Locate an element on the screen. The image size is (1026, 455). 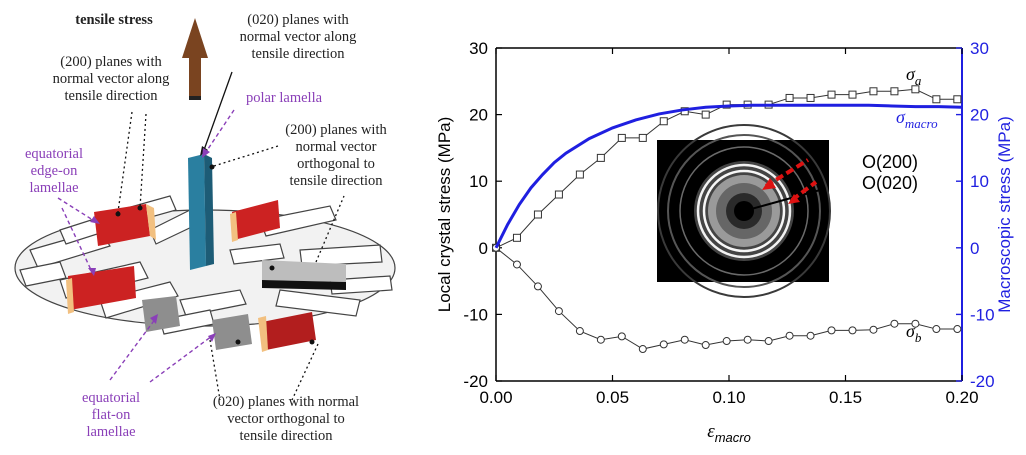
series-line-macro is located at coordinates (728, 176).